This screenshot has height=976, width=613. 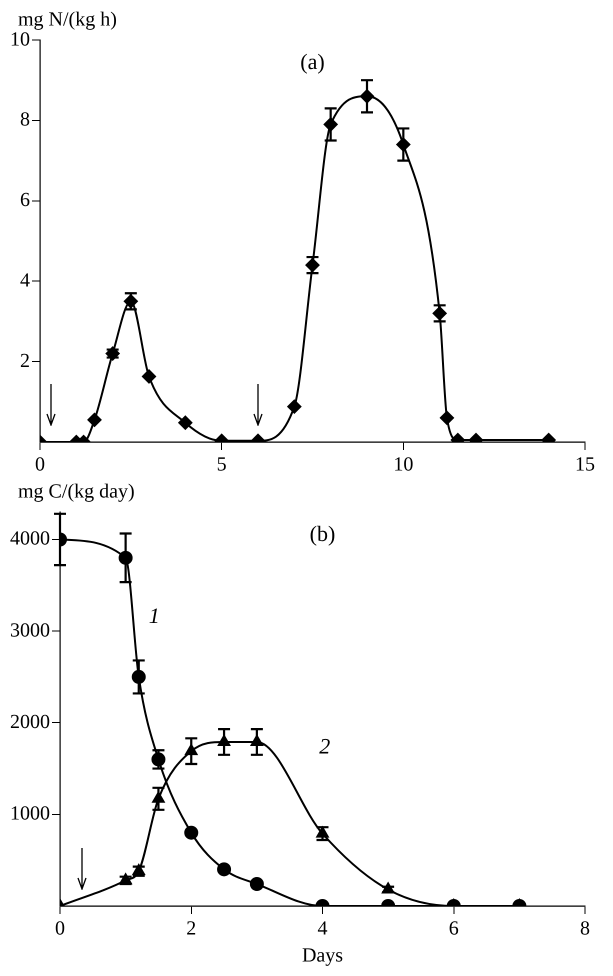 What do you see at coordinates (30, 813) in the screenshot?
I see `y-tick-label: 1000` at bounding box center [30, 813].